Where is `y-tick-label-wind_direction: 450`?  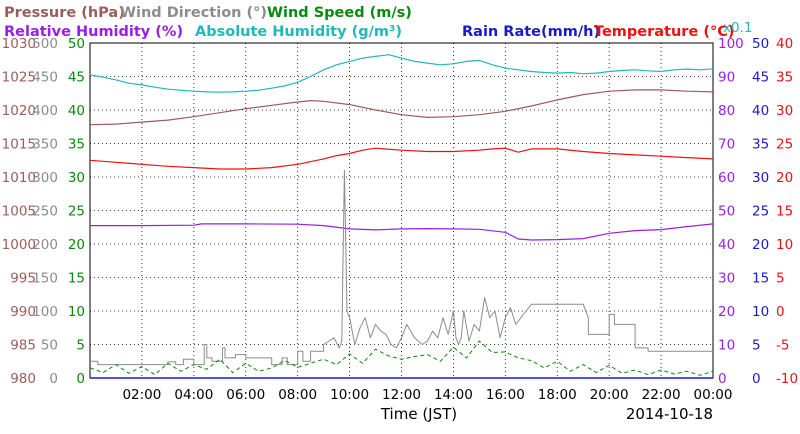 y-tick-label-wind_direction: 450 is located at coordinates (45, 78).